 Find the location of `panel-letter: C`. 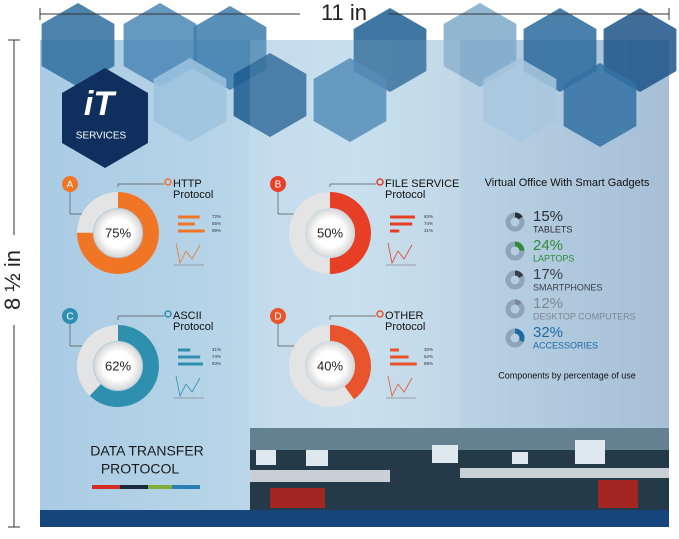

panel-letter: C is located at coordinates (69, 317).